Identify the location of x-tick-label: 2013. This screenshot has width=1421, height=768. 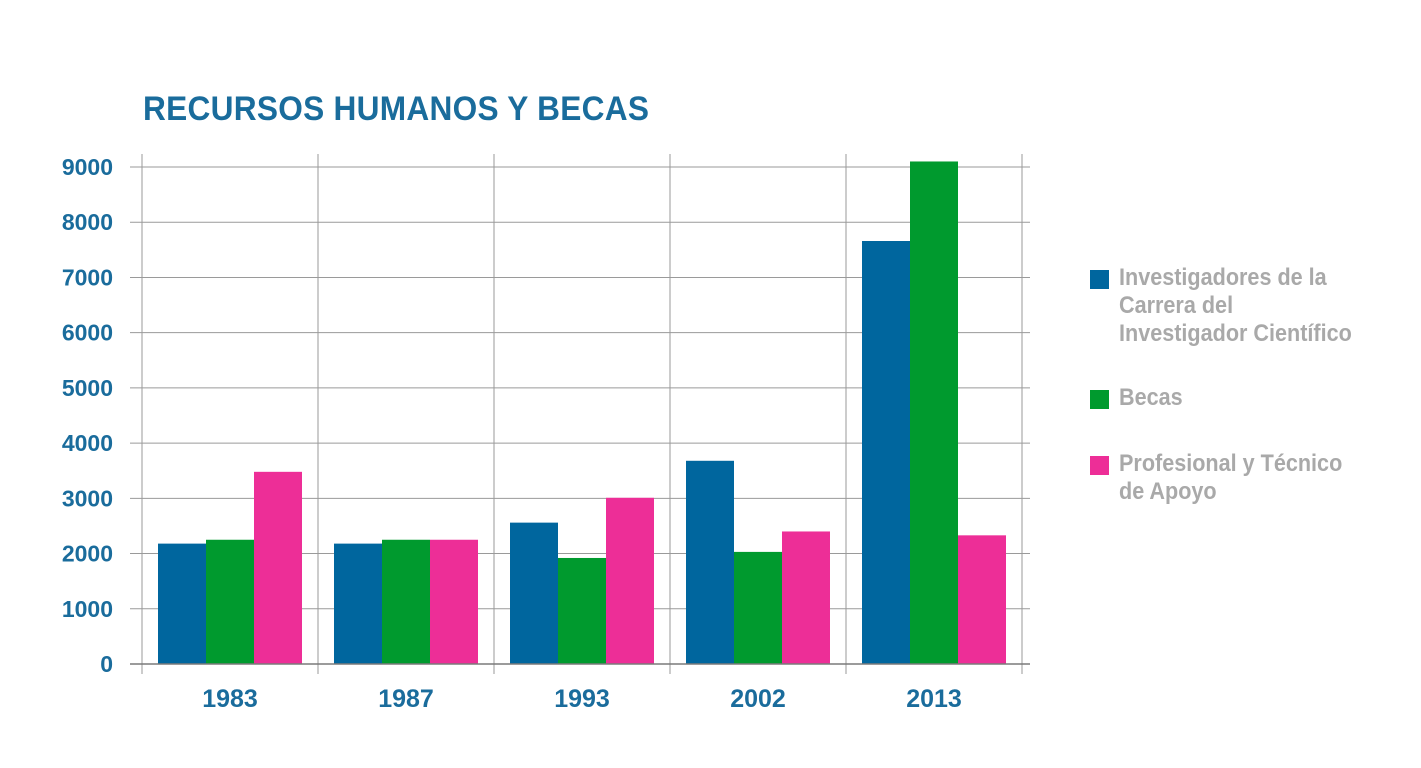
(934, 699).